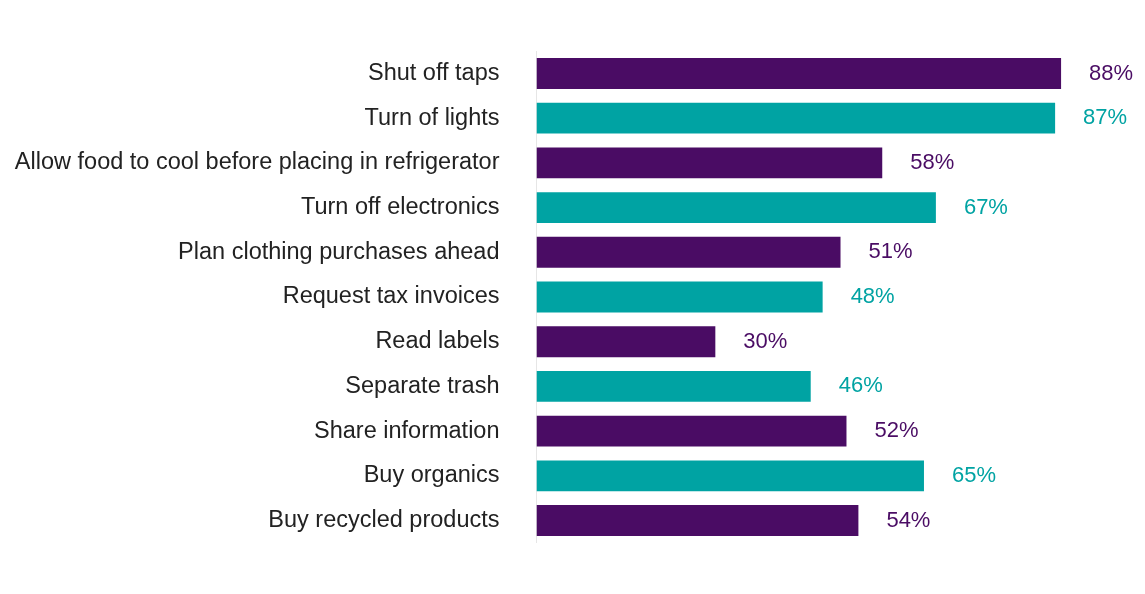  Describe the element at coordinates (985, 206) in the screenshot. I see `data-label: 67%` at that location.